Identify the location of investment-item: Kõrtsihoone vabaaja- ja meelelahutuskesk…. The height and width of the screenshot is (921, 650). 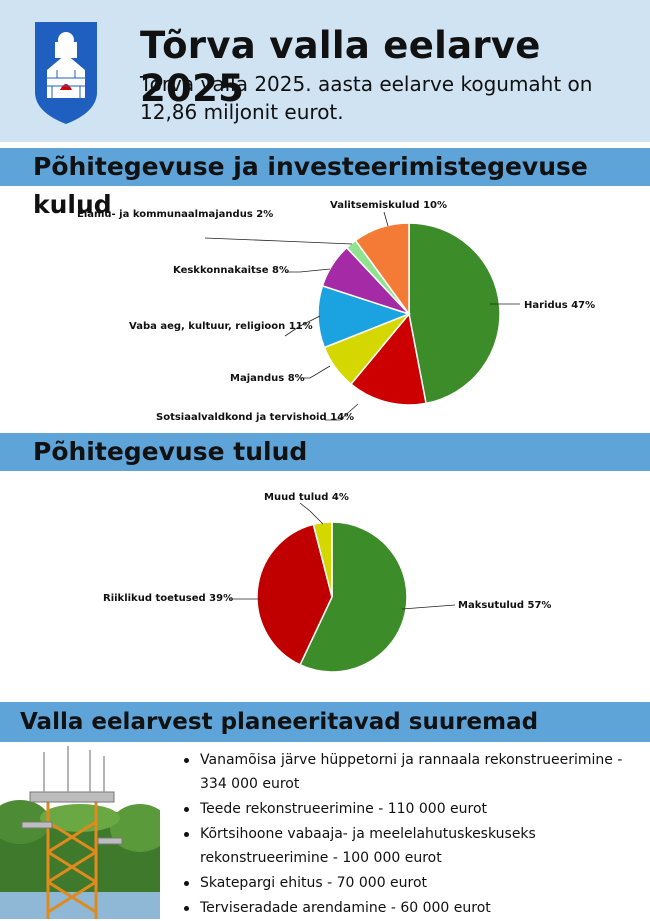
(412, 846).